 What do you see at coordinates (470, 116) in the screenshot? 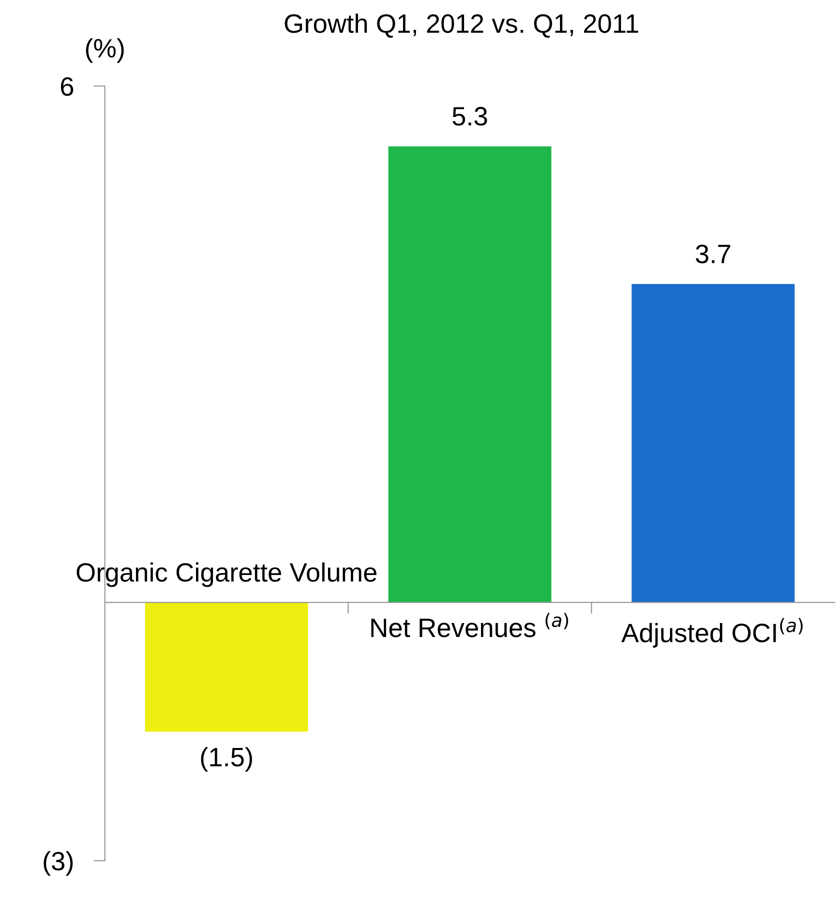
I see `data-label: 5.3` at bounding box center [470, 116].